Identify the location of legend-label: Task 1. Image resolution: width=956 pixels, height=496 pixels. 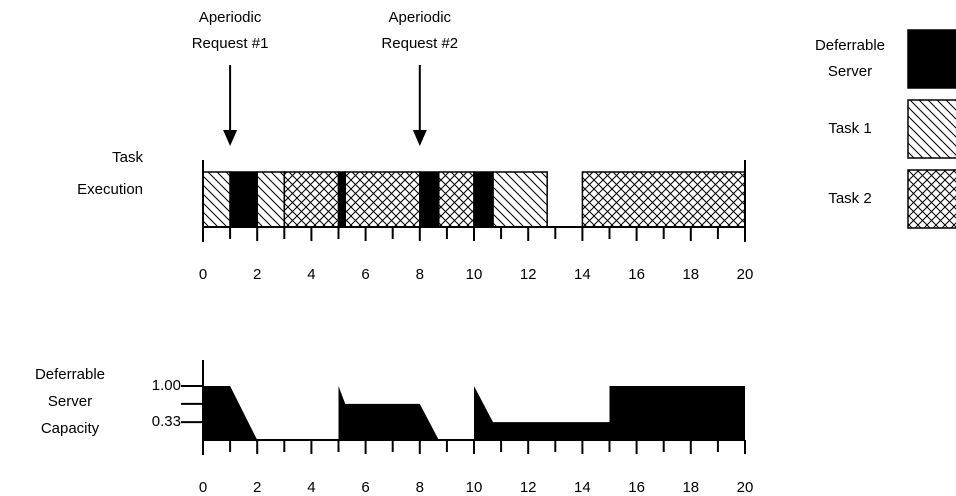
(849, 128).